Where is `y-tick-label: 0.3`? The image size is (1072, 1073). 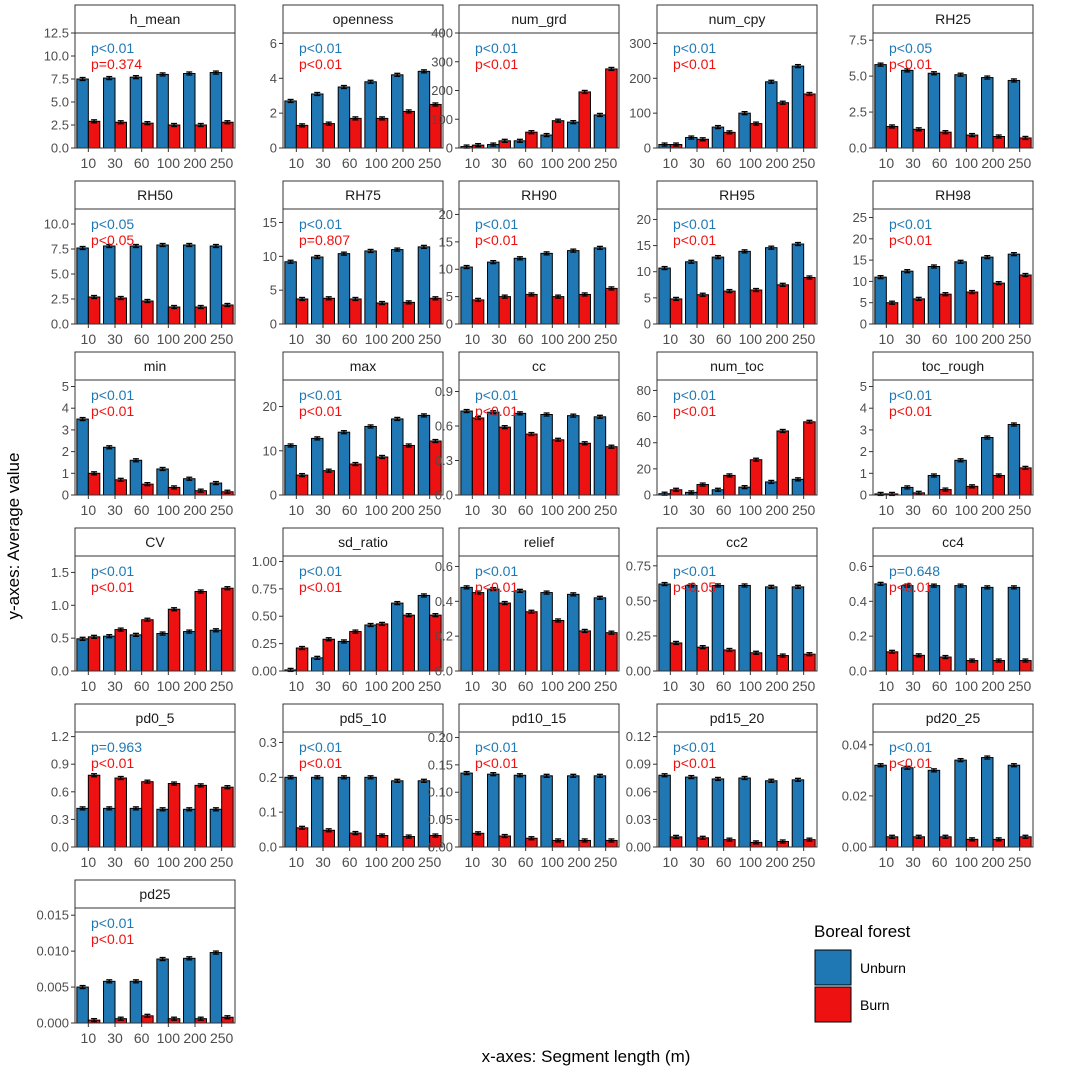
y-tick-label: 0.3 is located at coordinates (444, 460).